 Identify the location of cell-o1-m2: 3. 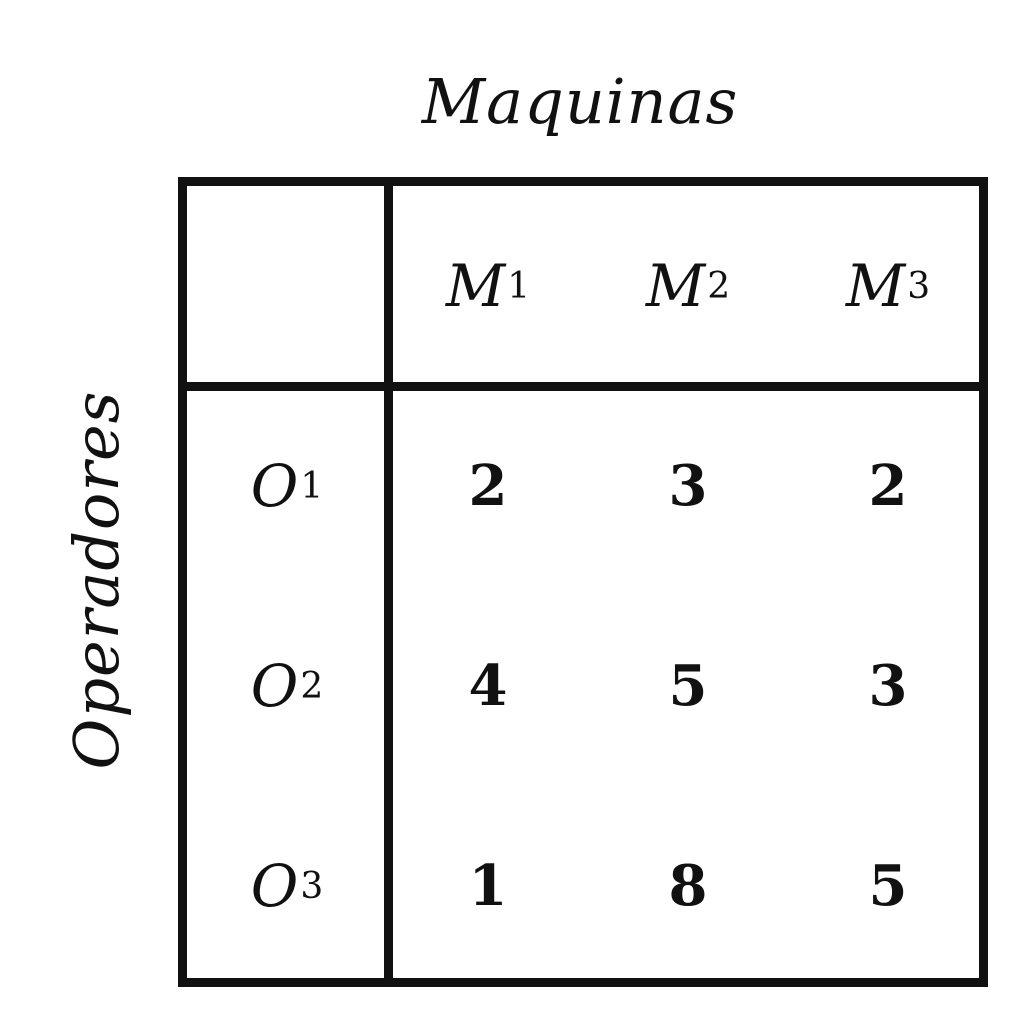
(688, 486).